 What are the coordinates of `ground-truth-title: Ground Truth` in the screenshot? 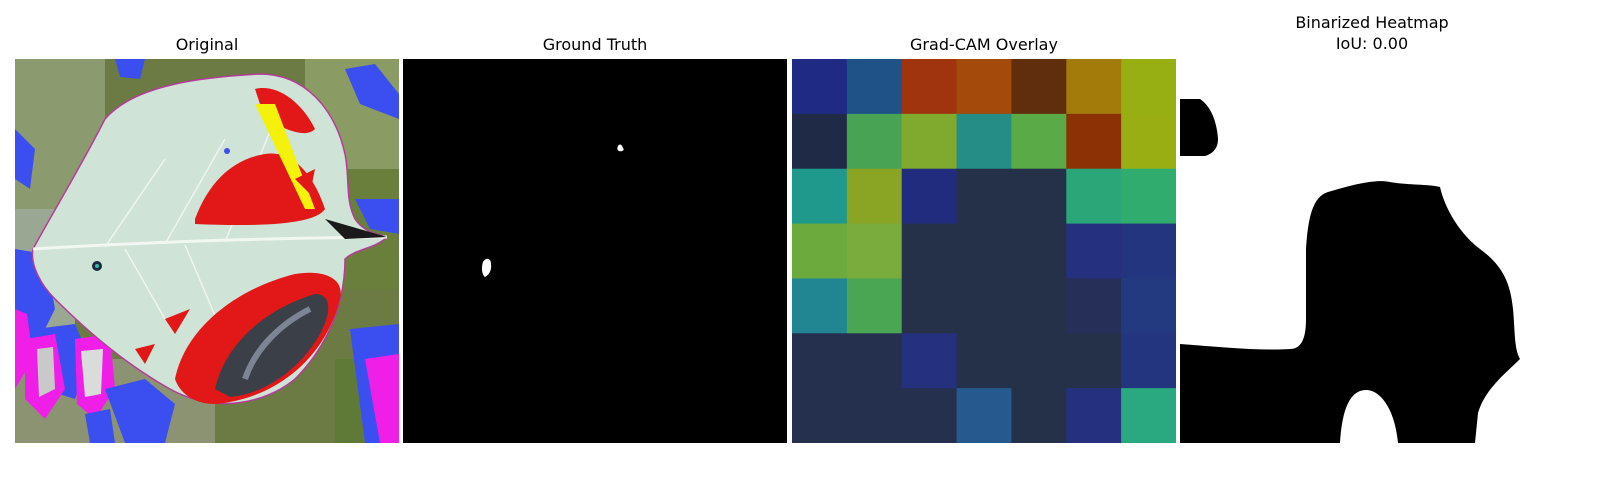 It's located at (595, 44).